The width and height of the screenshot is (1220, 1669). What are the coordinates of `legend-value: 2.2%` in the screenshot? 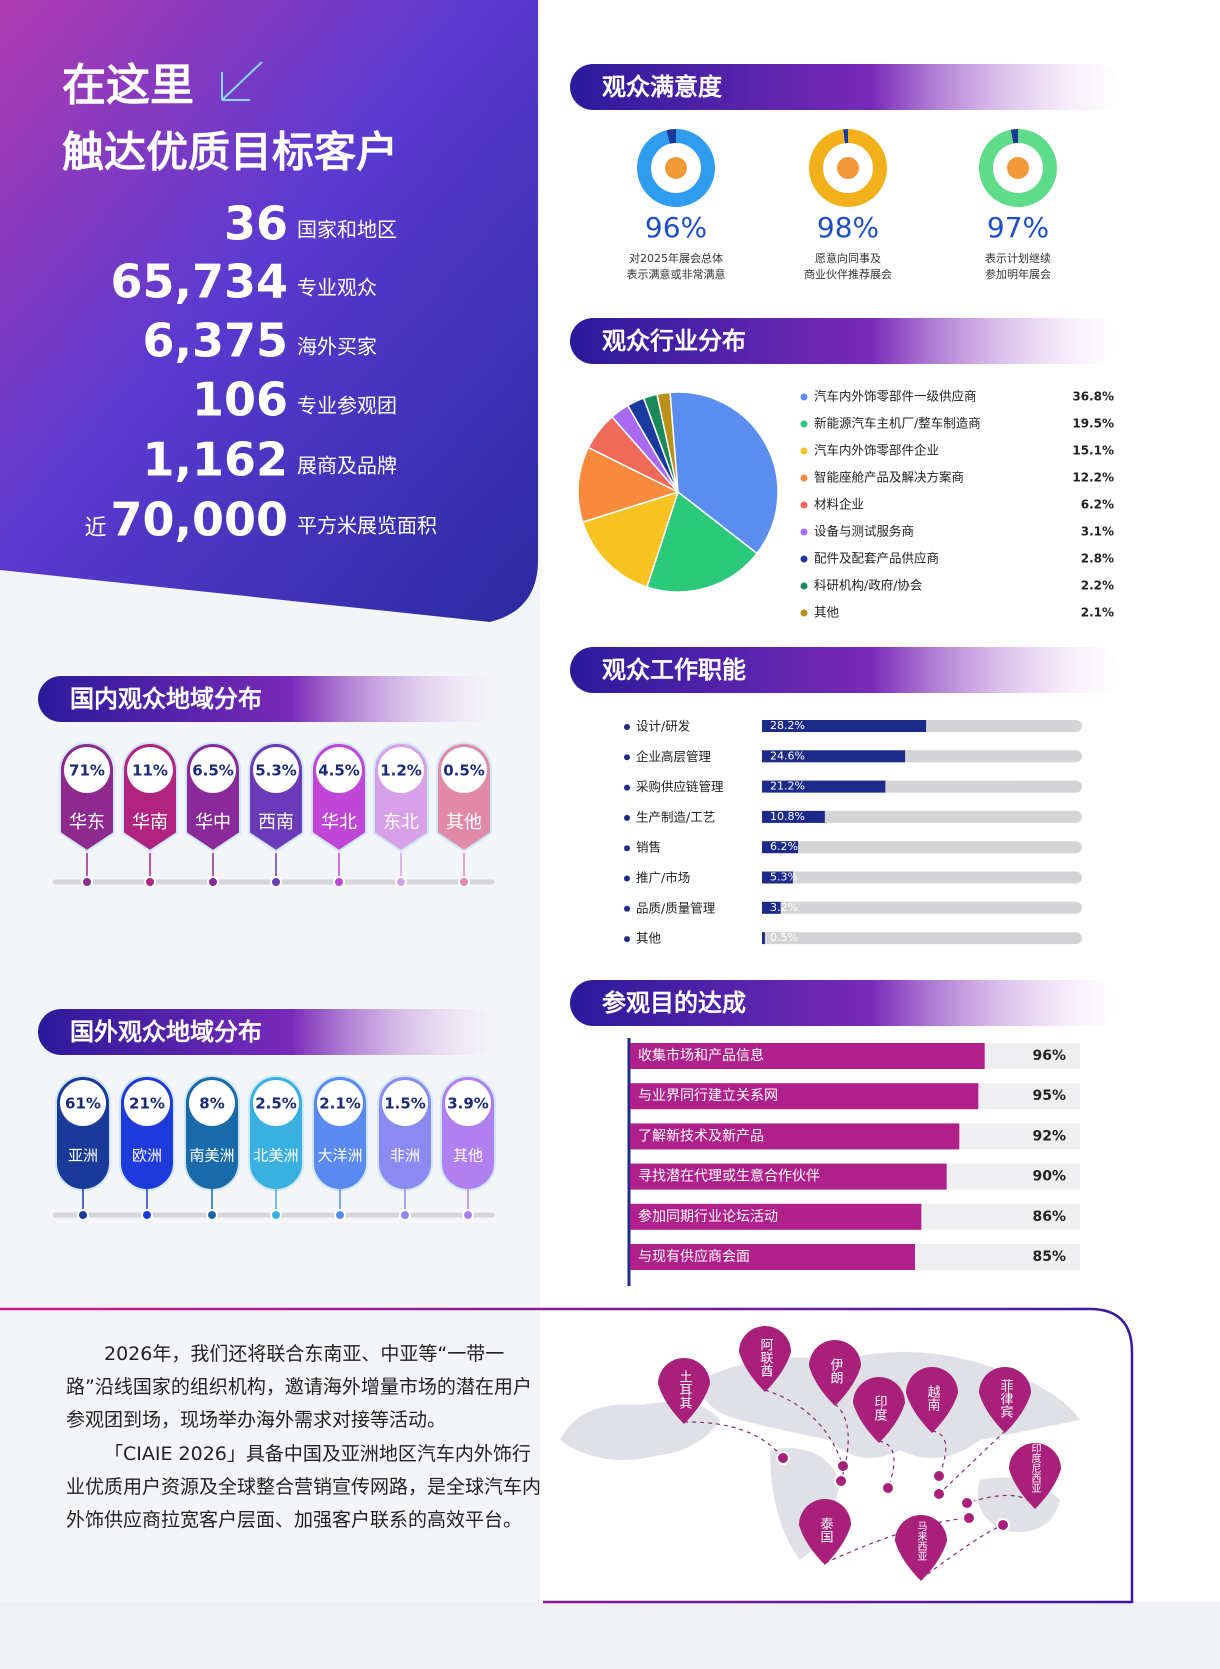 It's located at (1097, 586).